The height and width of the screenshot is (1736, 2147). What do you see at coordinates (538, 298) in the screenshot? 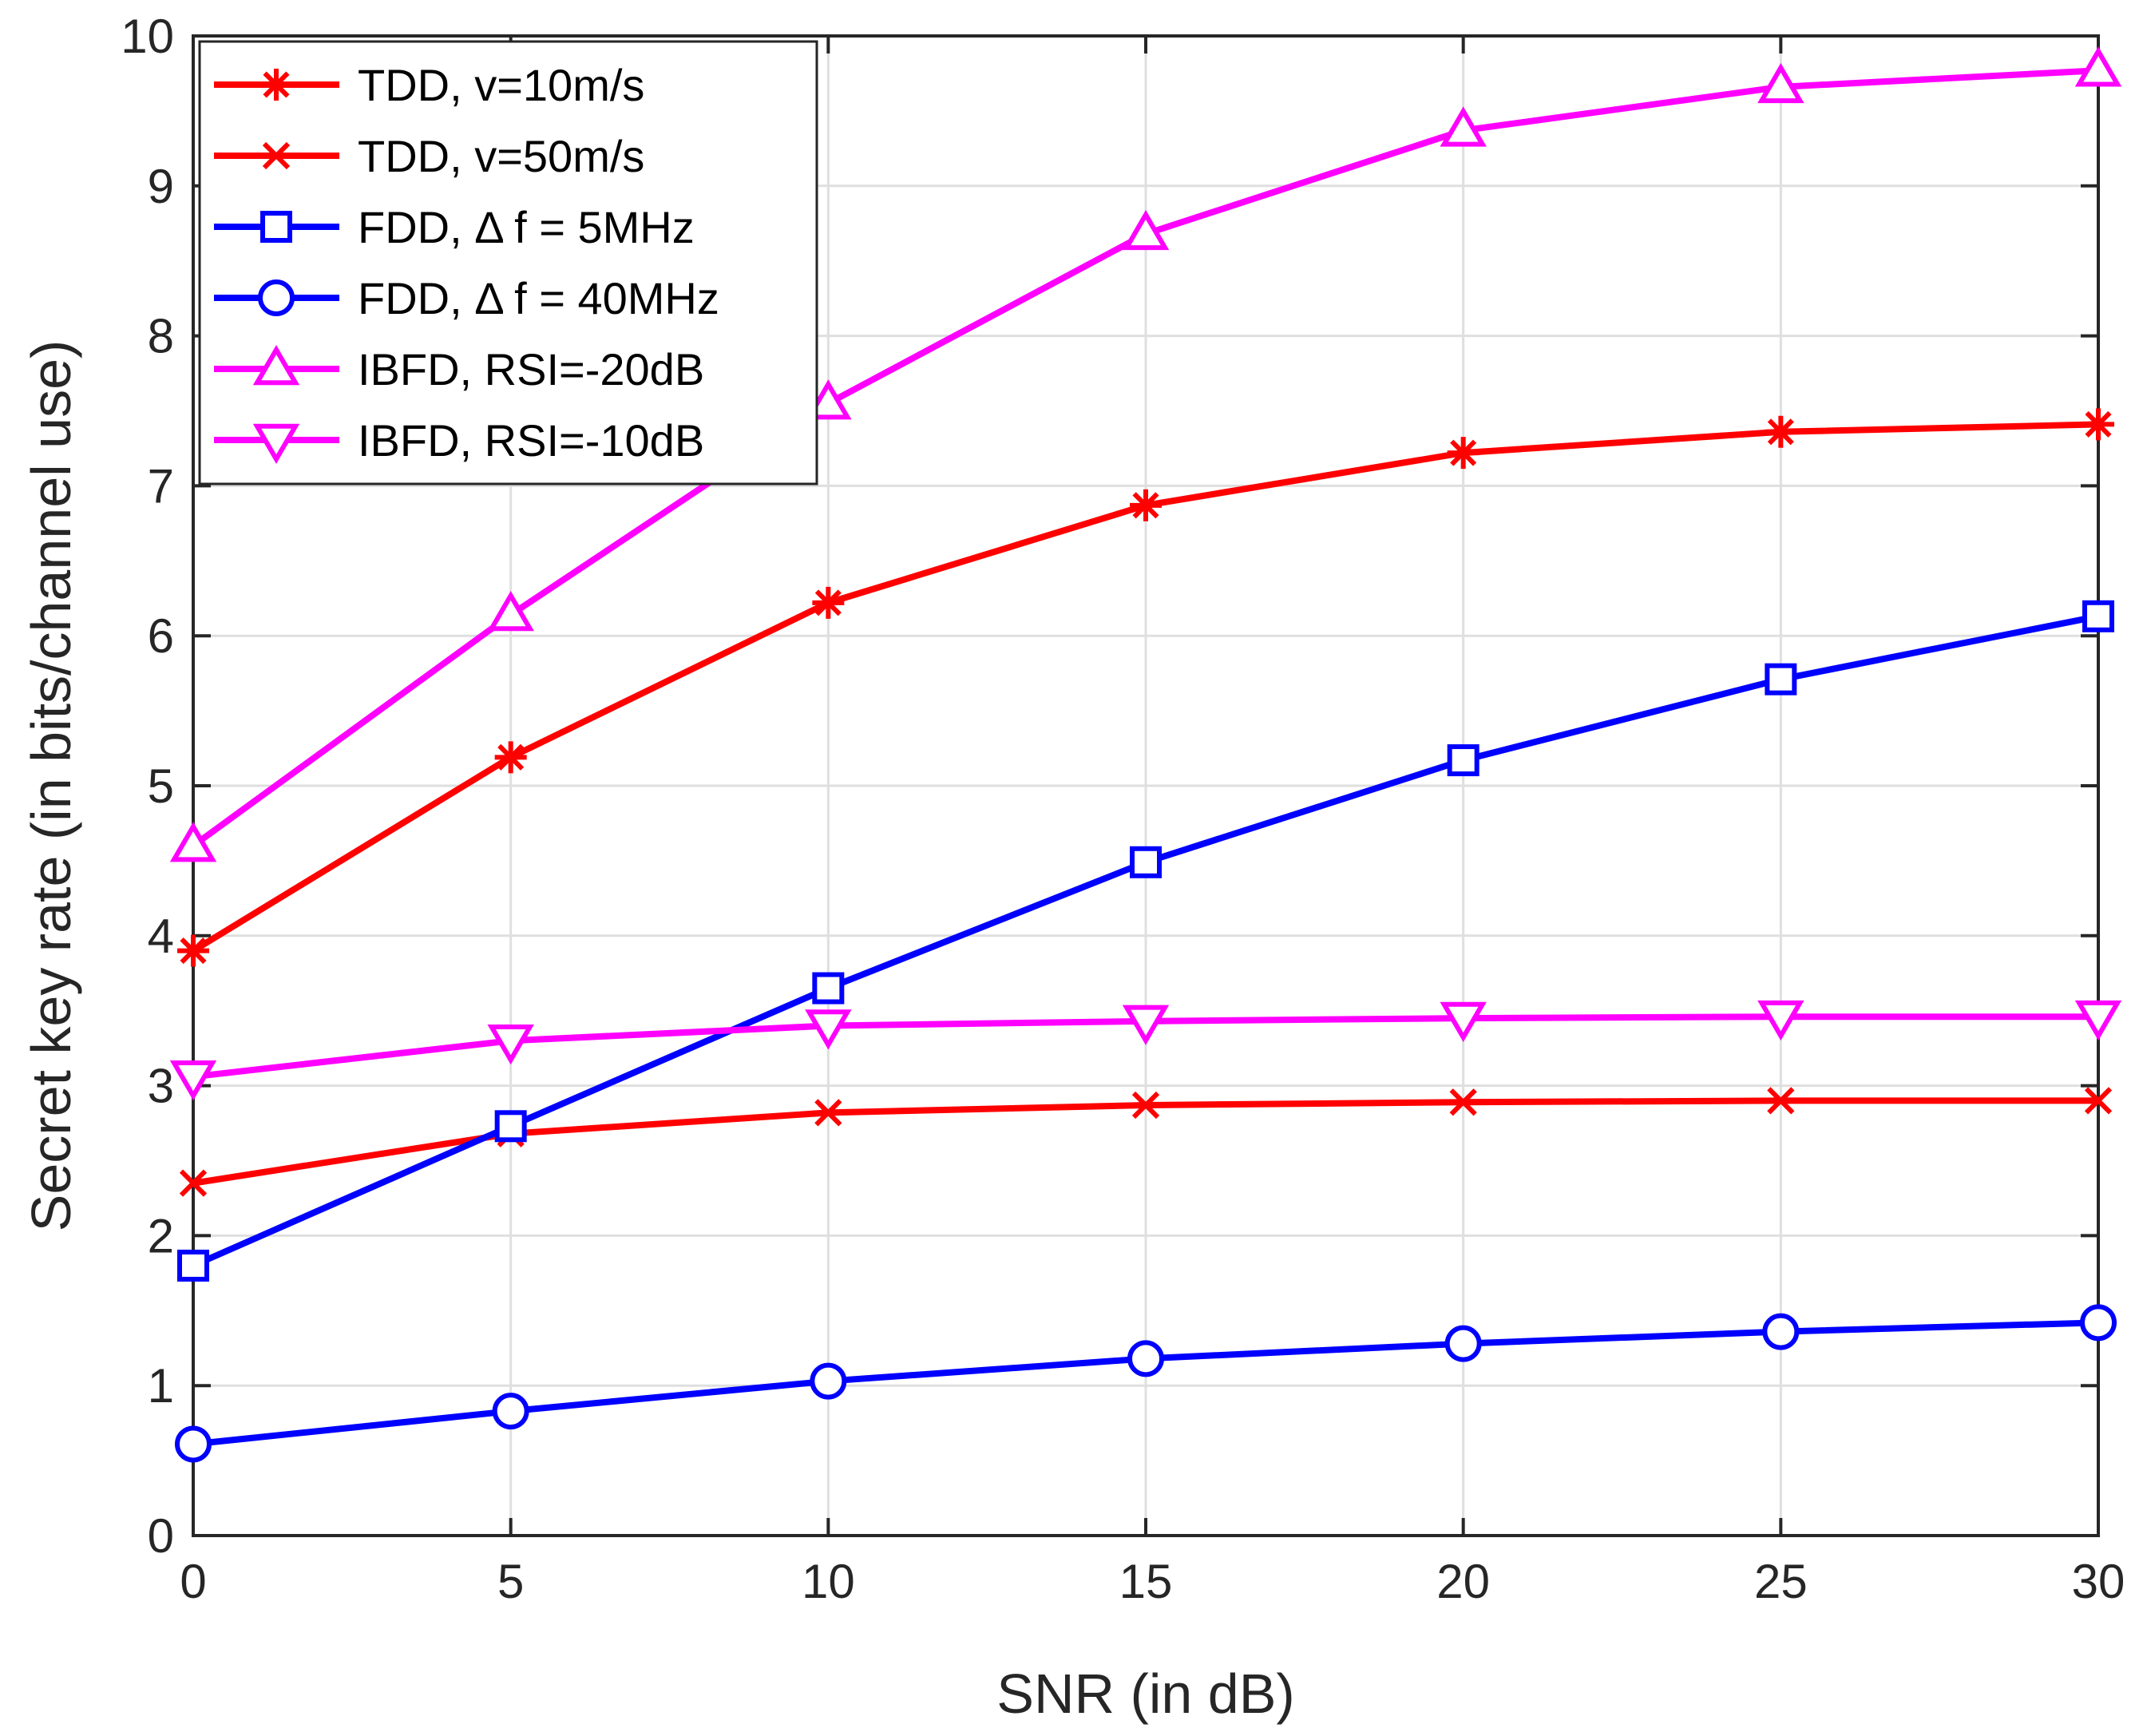
I see `legend-label: FDD, Δ f = 40MHz` at bounding box center [538, 298].